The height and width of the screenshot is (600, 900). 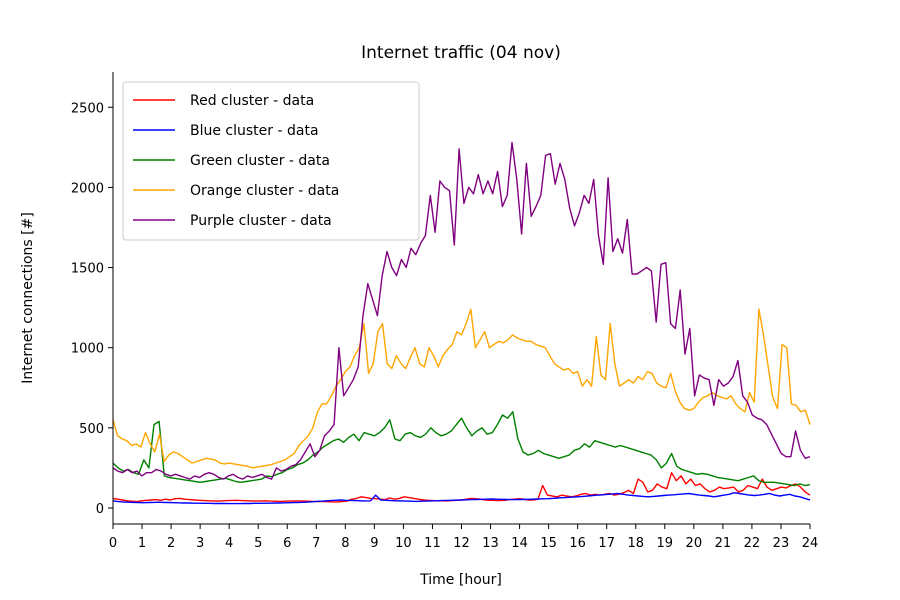 What do you see at coordinates (577, 543) in the screenshot?
I see `x-tick-label: 16` at bounding box center [577, 543].